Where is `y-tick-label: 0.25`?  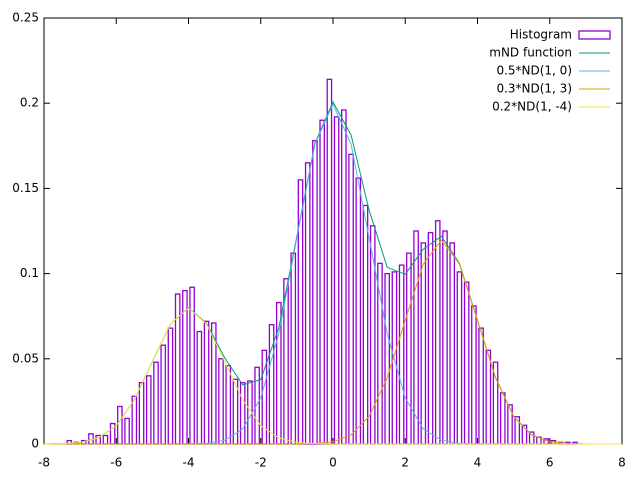 y-tick-label: 0.25 is located at coordinates (25, 18).